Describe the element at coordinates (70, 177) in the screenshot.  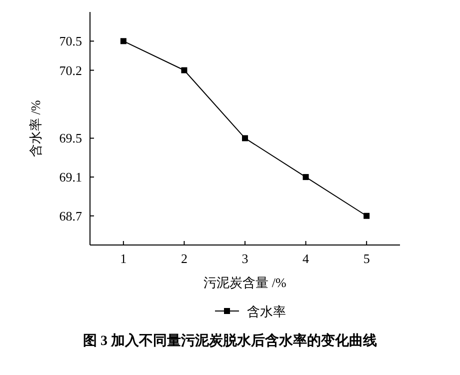
I see `y-tick-label: 69.1` at that location.